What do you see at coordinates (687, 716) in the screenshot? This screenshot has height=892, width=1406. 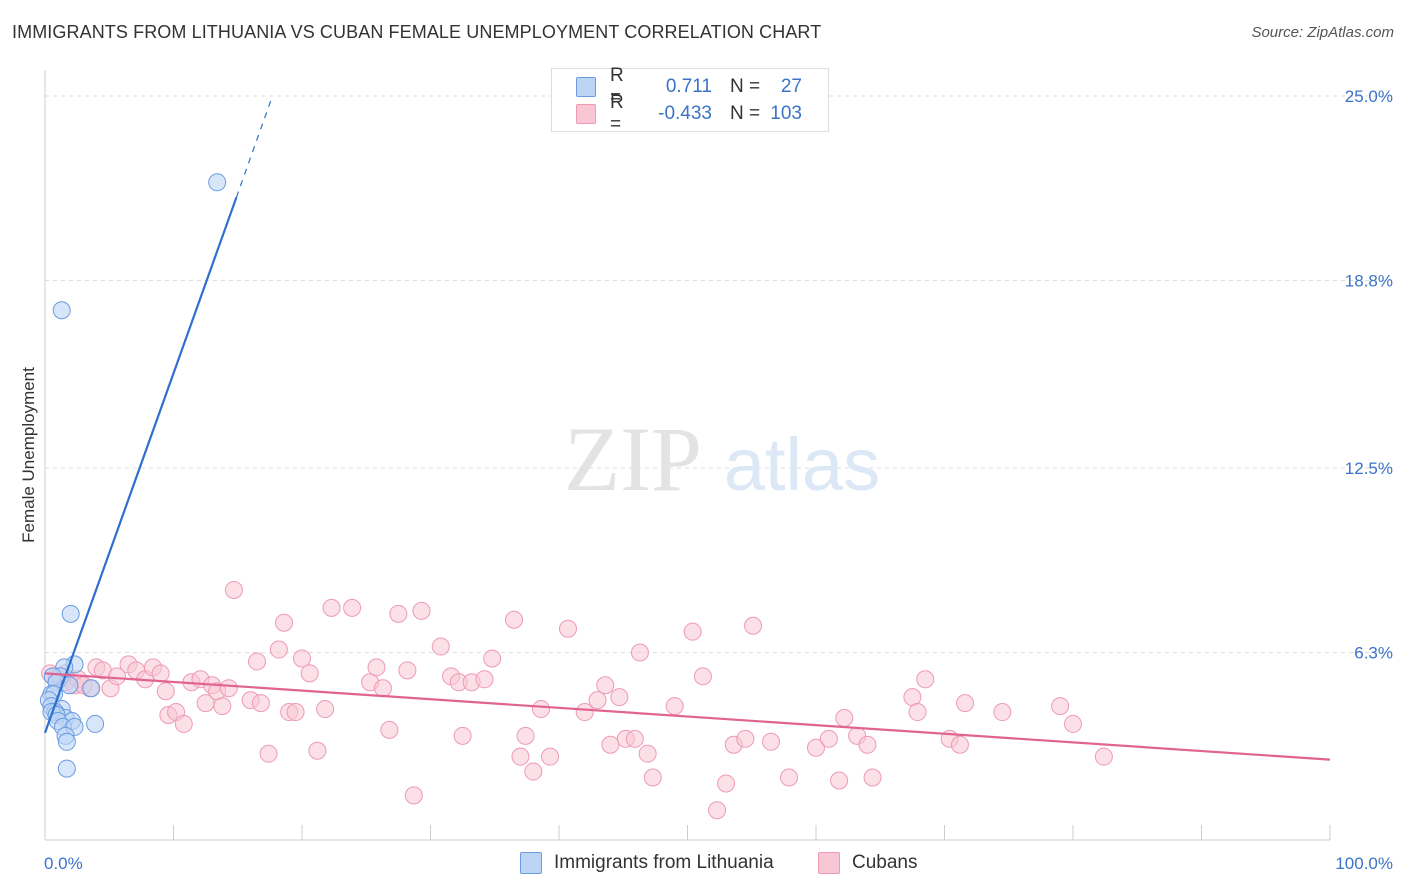 I see `cubans-trendline` at bounding box center [687, 716].